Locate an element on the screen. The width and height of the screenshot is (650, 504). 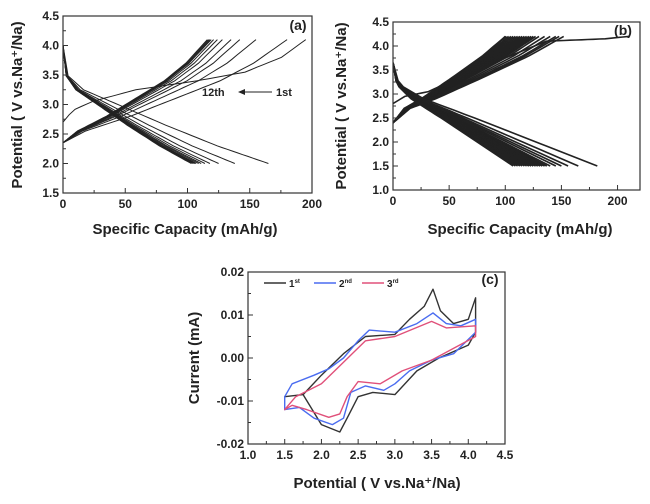
annotation-end-label: 12th is located at coordinates (213, 93).